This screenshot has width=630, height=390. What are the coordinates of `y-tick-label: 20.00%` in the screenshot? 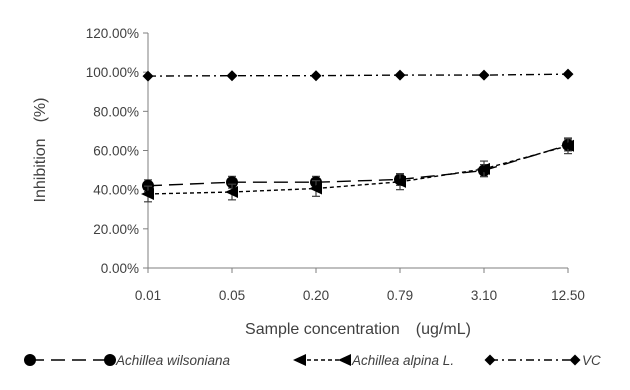 It's located at (116, 229).